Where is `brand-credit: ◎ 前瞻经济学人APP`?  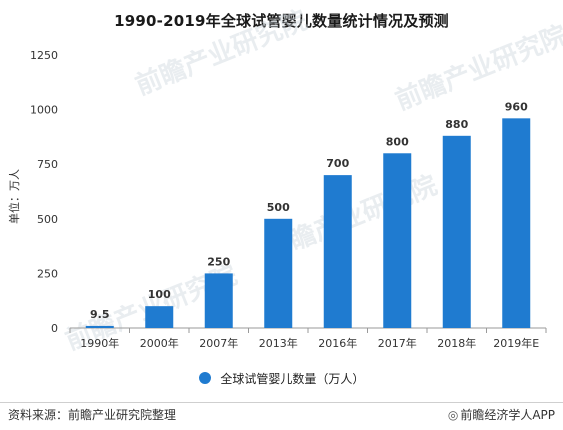
brand-credit: ◎ 前瞻经济学人APP is located at coordinates (501, 414).